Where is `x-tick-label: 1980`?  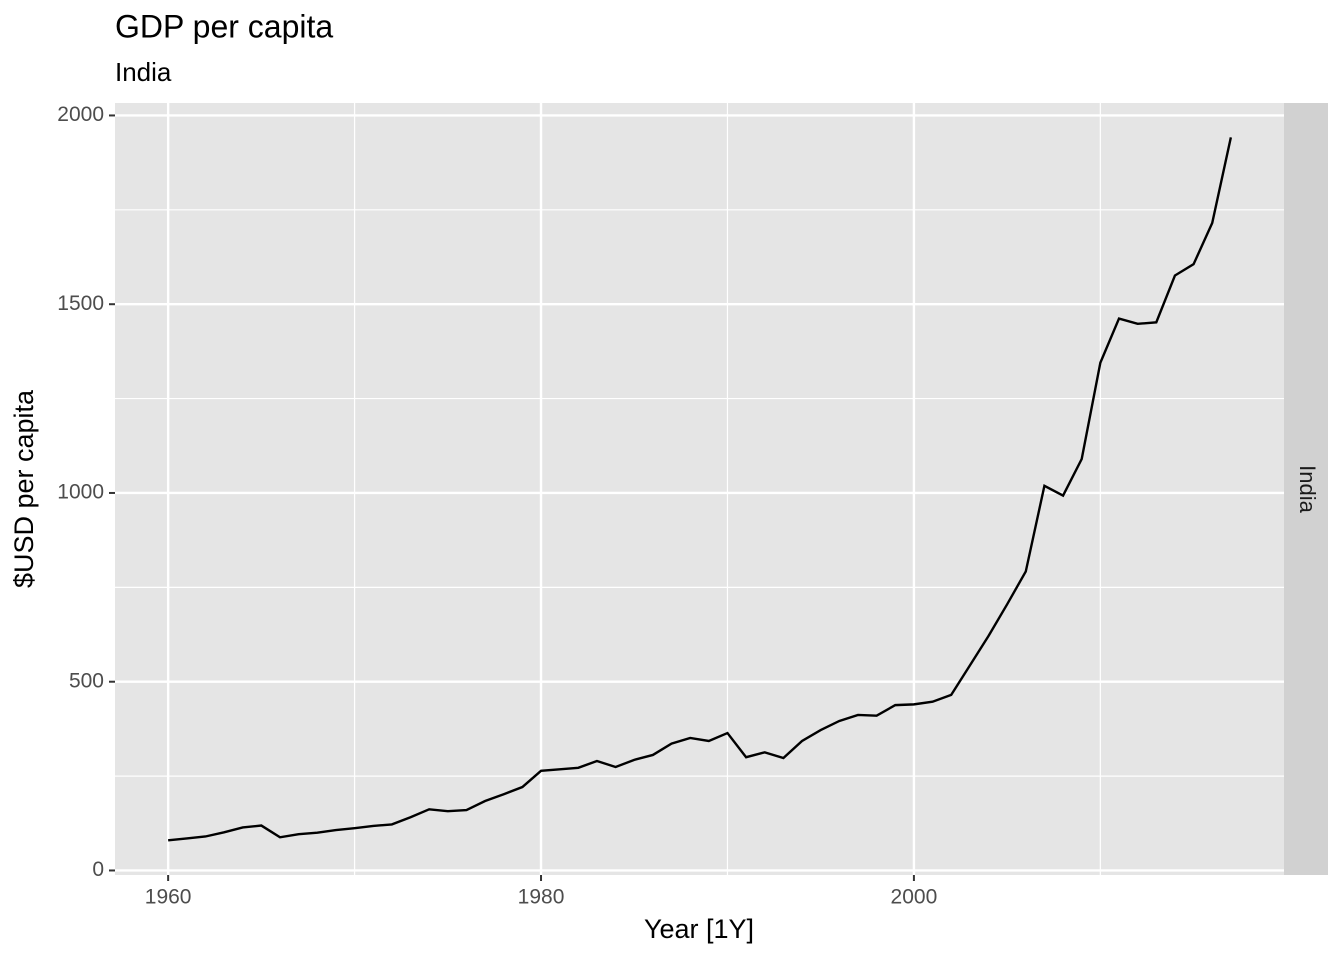 x-tick-label: 1980 is located at coordinates (541, 897).